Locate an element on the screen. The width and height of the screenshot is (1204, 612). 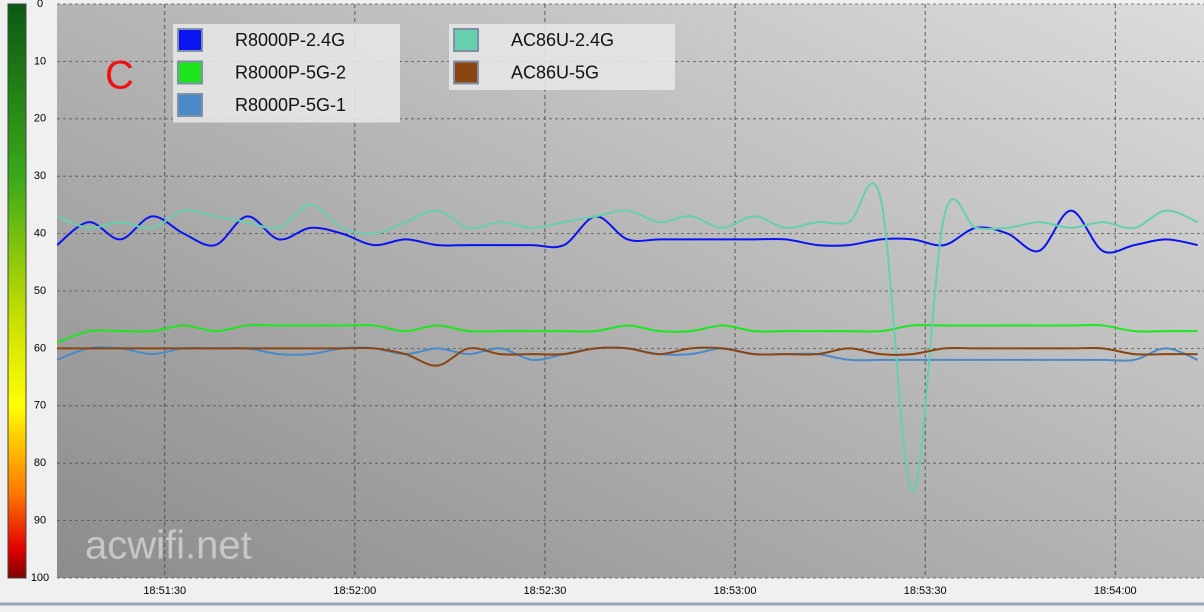
y-tick-label: 0 is located at coordinates (40, 5).